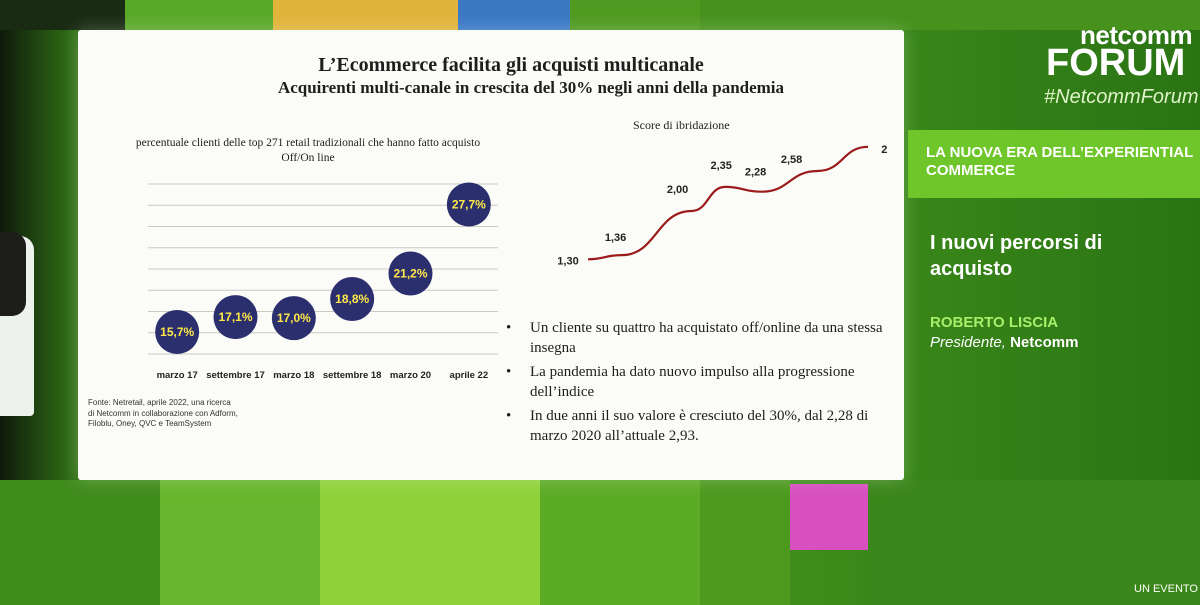  I want to click on data-label: 17,1%, so click(235, 317).